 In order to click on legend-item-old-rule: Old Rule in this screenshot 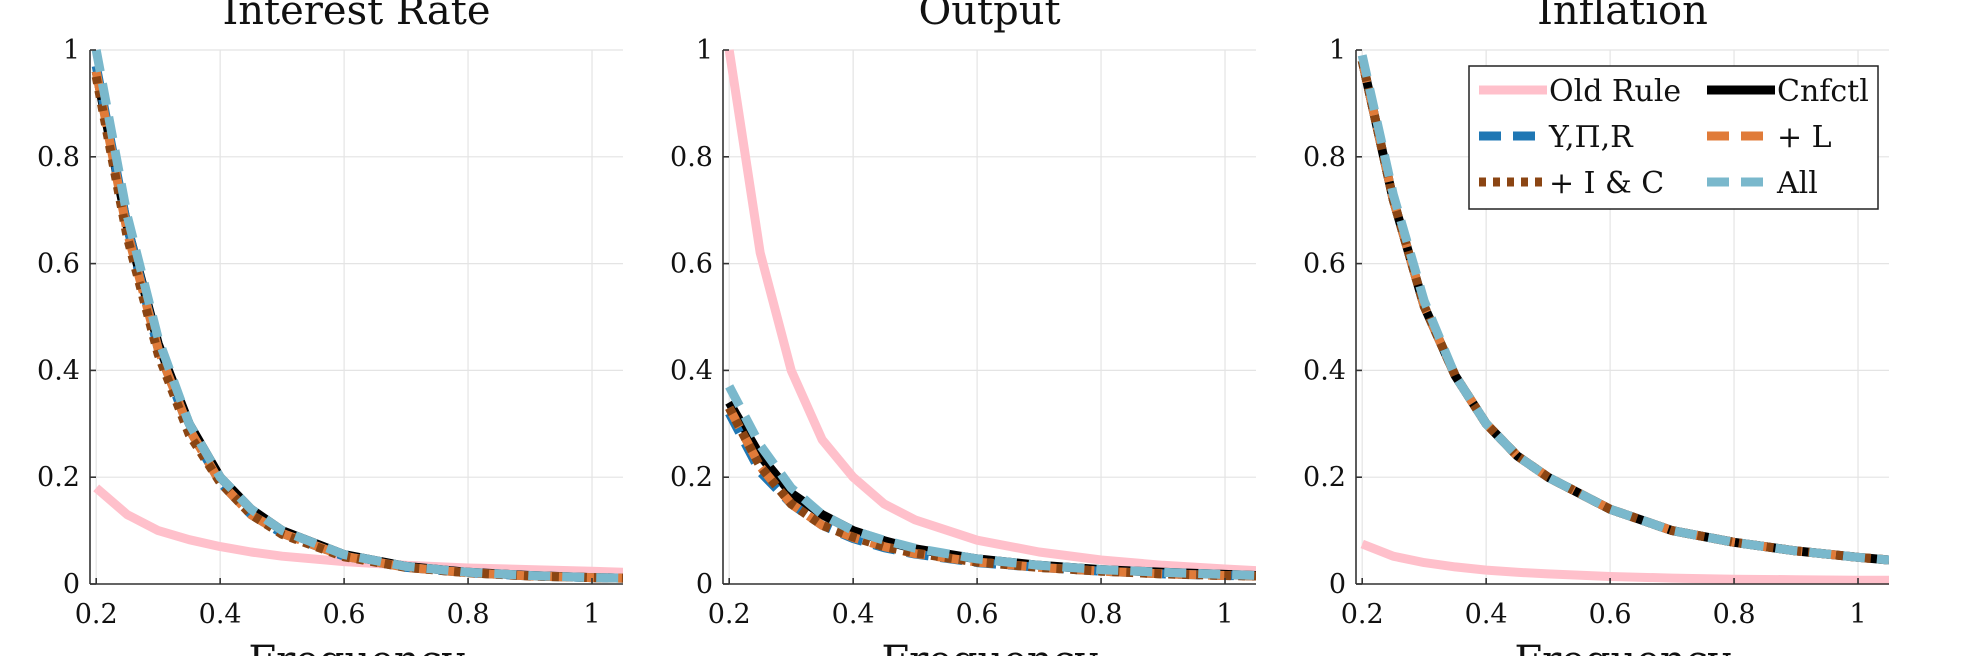, I will do `click(1580, 91)`.